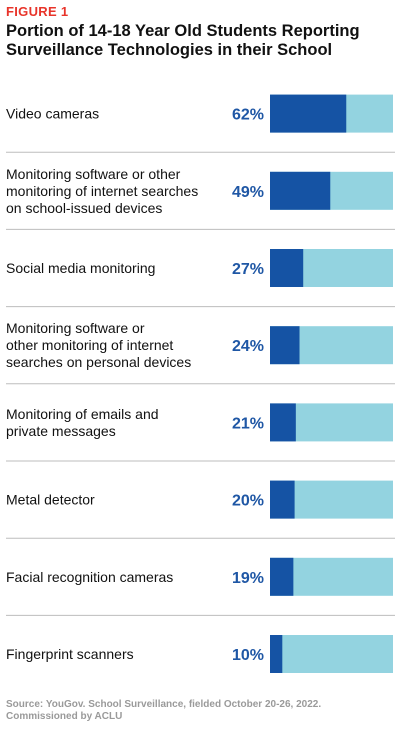 The height and width of the screenshot is (735, 401). I want to click on data-label: 27%, so click(248, 269).